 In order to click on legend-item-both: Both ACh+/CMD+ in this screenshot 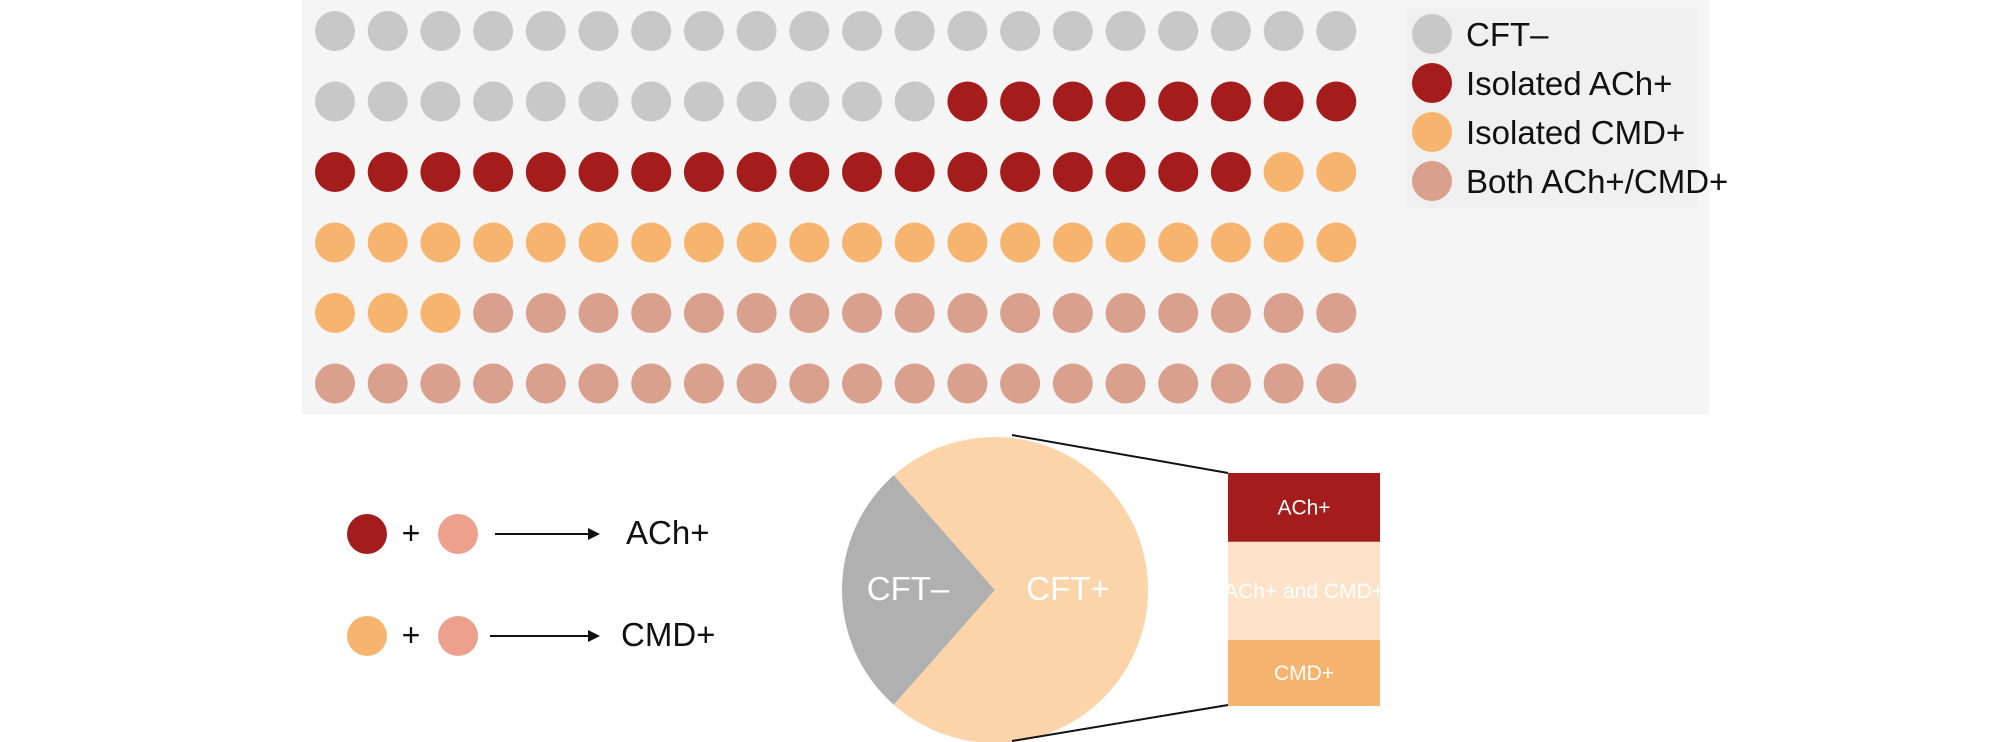, I will do `click(1570, 181)`.